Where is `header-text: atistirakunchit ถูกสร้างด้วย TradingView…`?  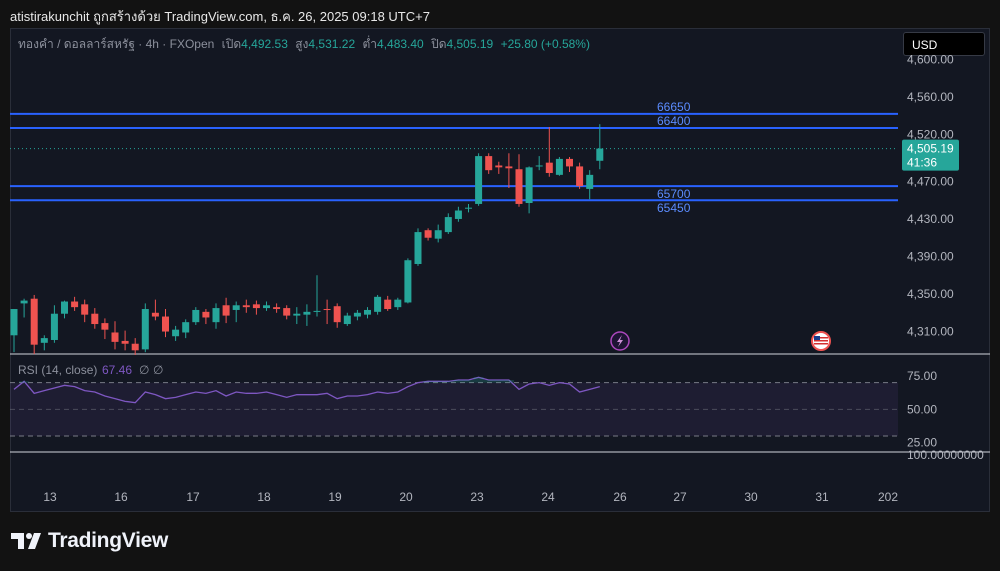
header-text: atistirakunchit ถูกสร้างด้วย TradingView… is located at coordinates (220, 16).